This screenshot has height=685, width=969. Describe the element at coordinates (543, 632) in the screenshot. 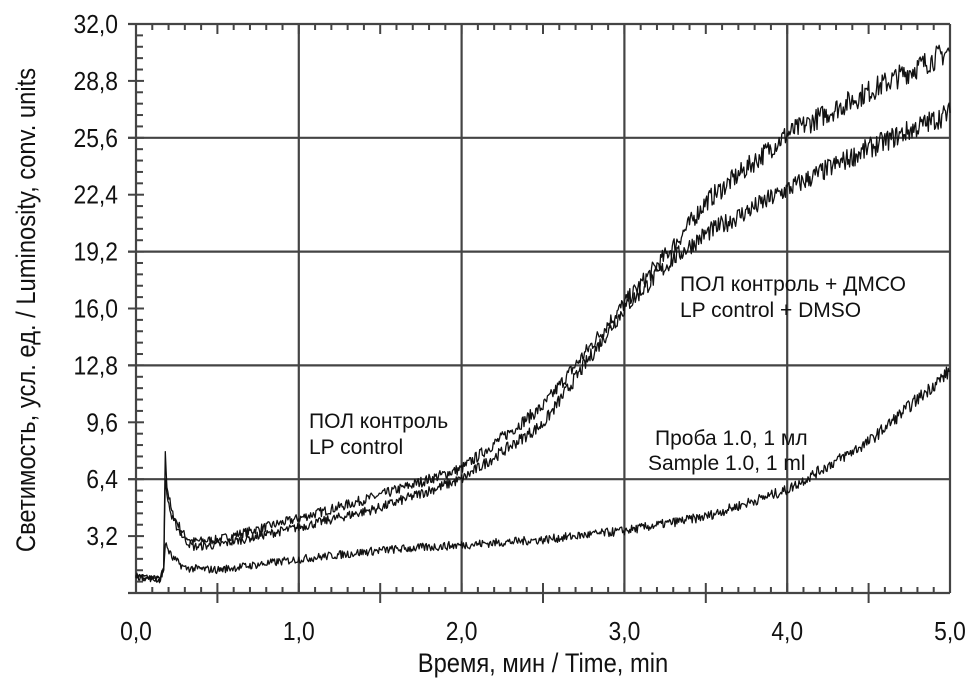

I see `x-tick-labels: 0,0 1,0 2,0 3,0 4,0 5,0` at that location.